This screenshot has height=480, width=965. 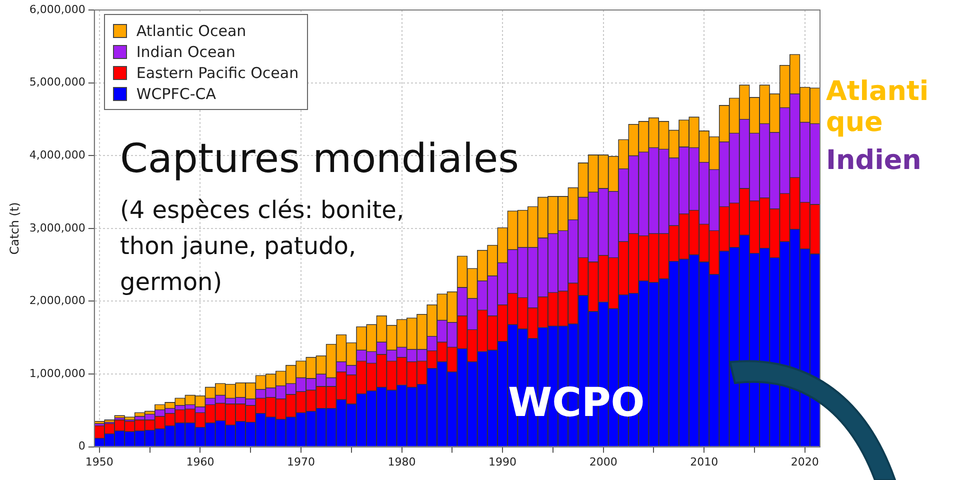 What do you see at coordinates (57, 227) in the screenshot?
I see `y-tick-label: 3,000,000` at bounding box center [57, 227].